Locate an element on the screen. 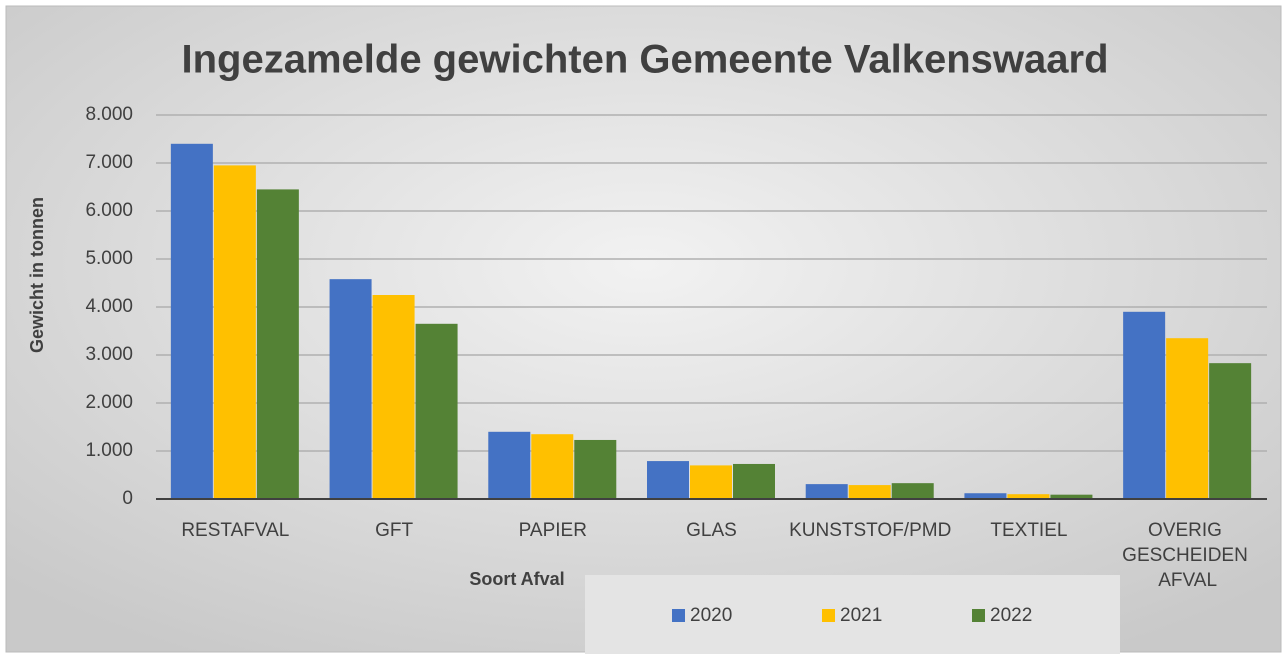  legend-label: 2022 is located at coordinates (1011, 615).